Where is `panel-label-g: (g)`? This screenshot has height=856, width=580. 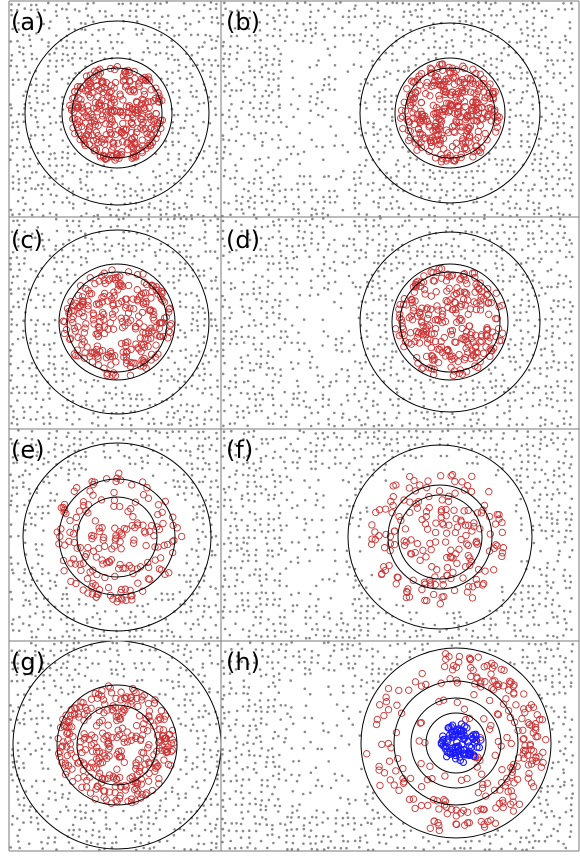
panel-label-g: (g) is located at coordinates (28, 662).